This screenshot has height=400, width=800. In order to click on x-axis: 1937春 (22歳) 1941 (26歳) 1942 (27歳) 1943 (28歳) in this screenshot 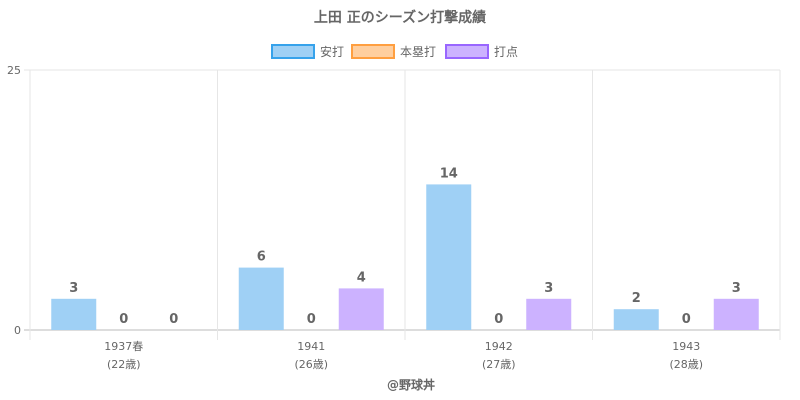, I will do `click(403, 355)`.